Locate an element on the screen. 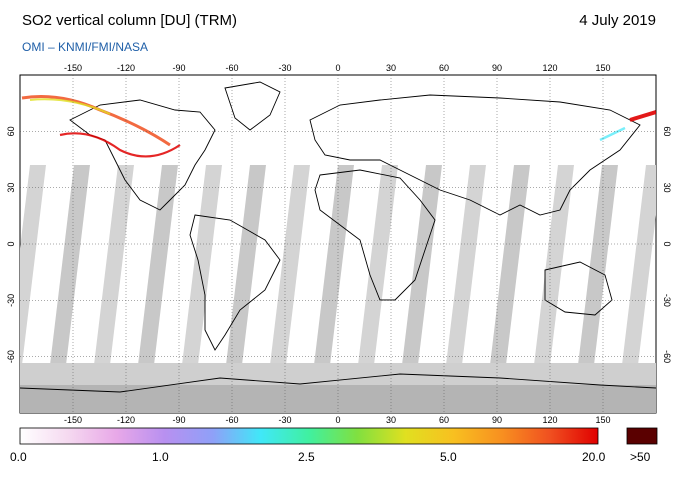 This screenshot has width=676, height=480. map-title: SO2 vertical column [DU] (TRM) is located at coordinates (130, 20).